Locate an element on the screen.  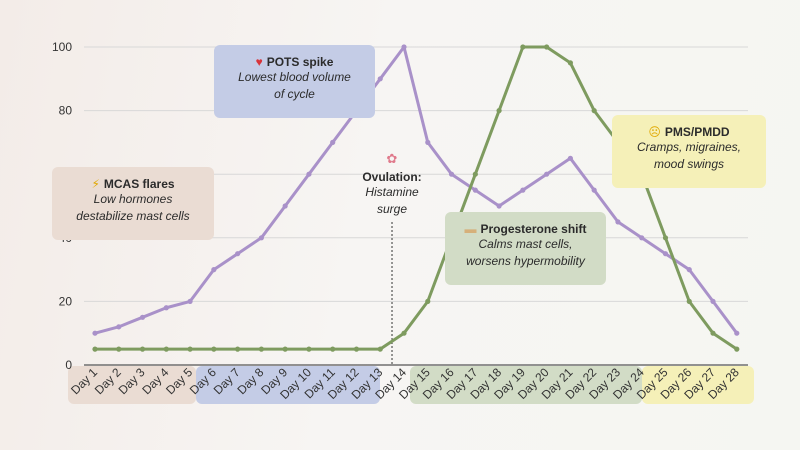
callout-mcas-line2: destabilize mast cells is located at coordinates (133, 216).